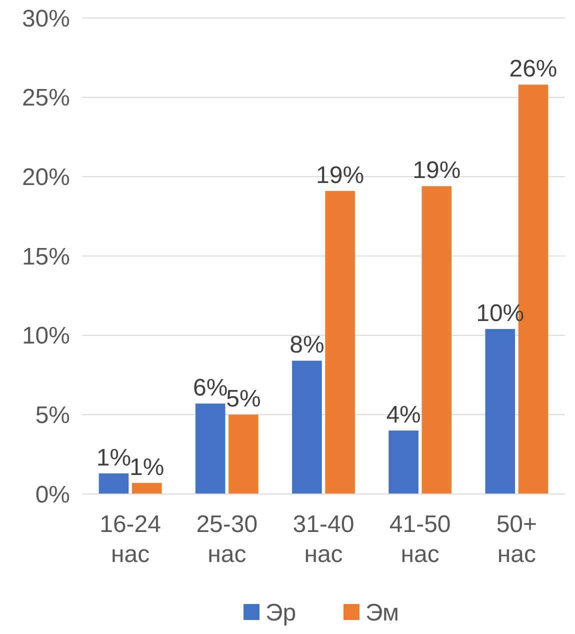  What do you see at coordinates (517, 539) in the screenshot?
I see `x-tick-label: 50+ нас` at bounding box center [517, 539].